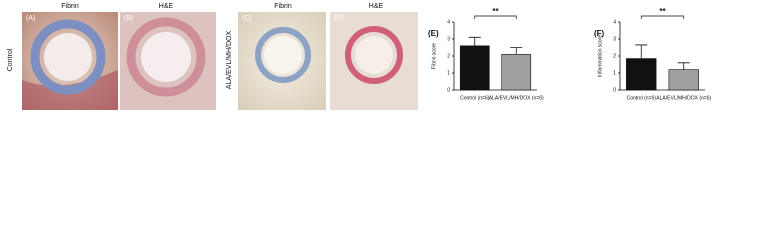  I want to click on panel-label: (B), so click(128, 18).